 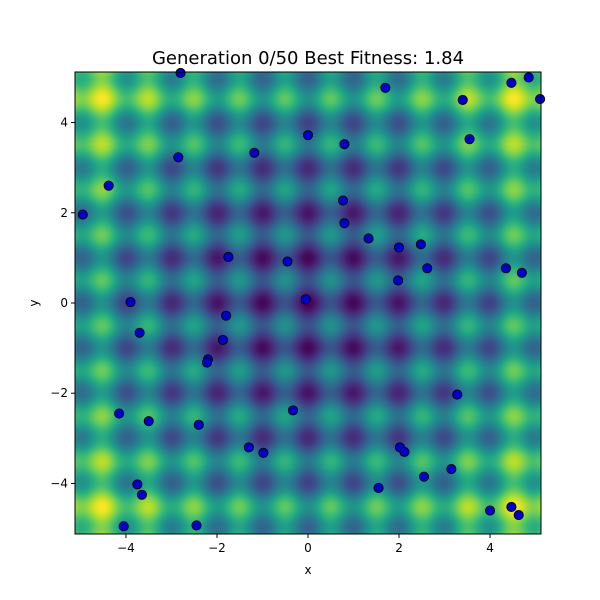 What do you see at coordinates (59, 483) in the screenshot?
I see `y-tick-label: −4` at bounding box center [59, 483].